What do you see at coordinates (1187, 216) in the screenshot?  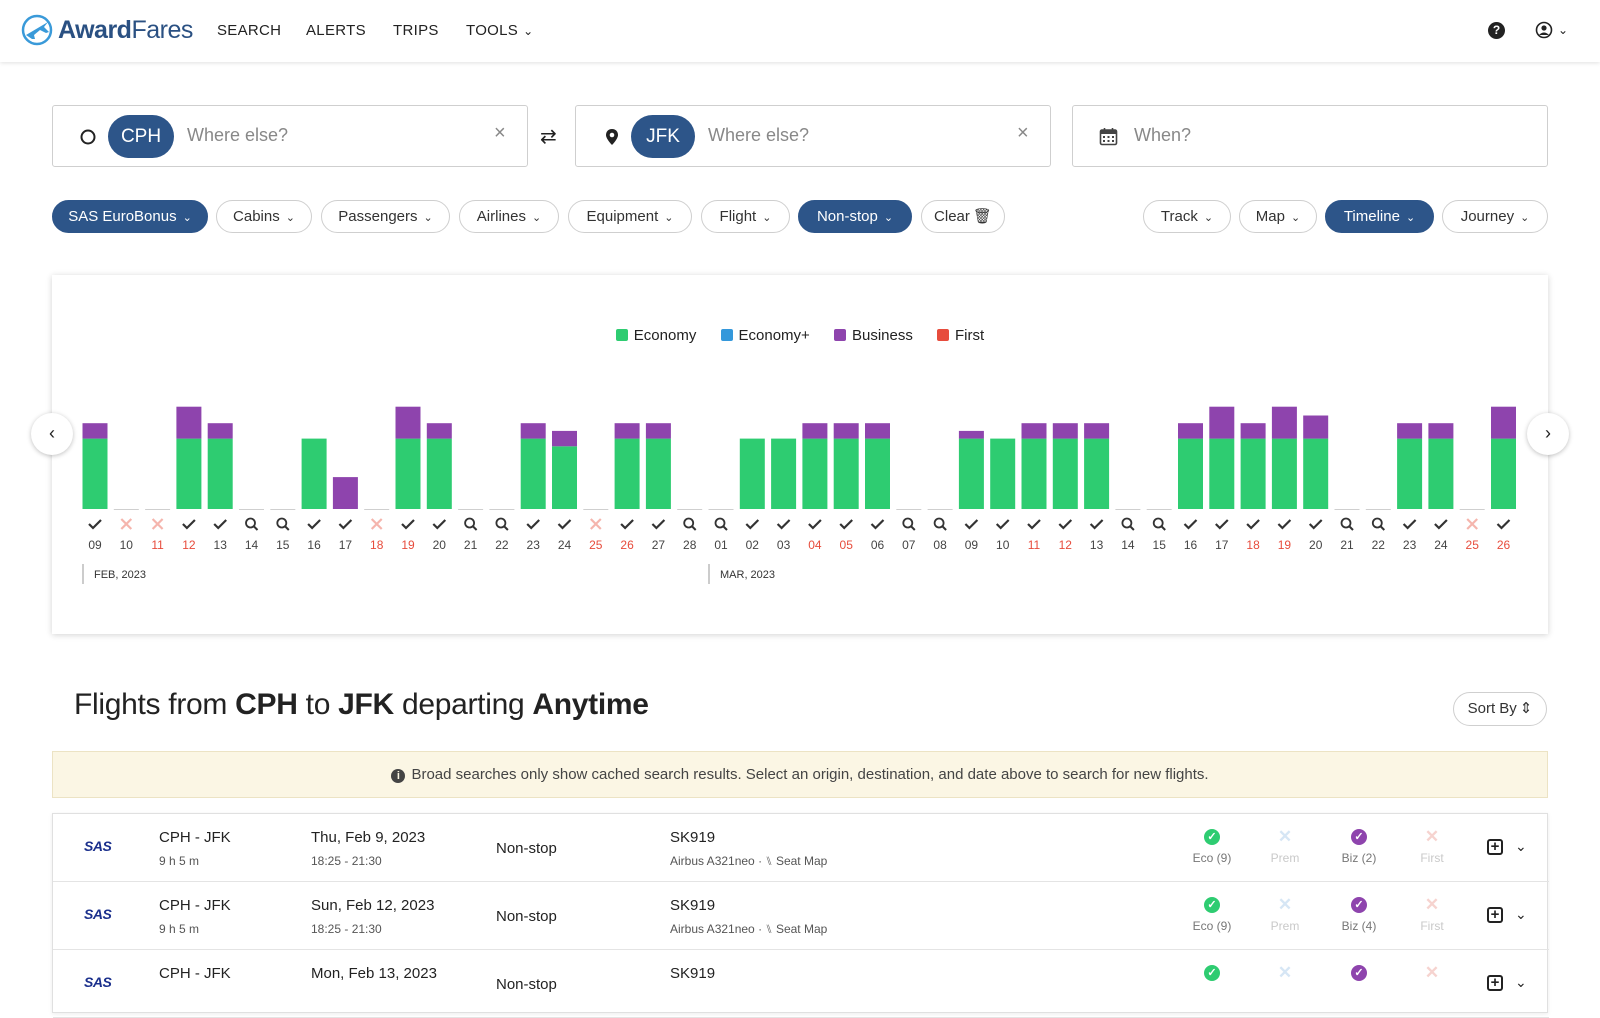 I see `view-track-pill: Track ⌄` at bounding box center [1187, 216].